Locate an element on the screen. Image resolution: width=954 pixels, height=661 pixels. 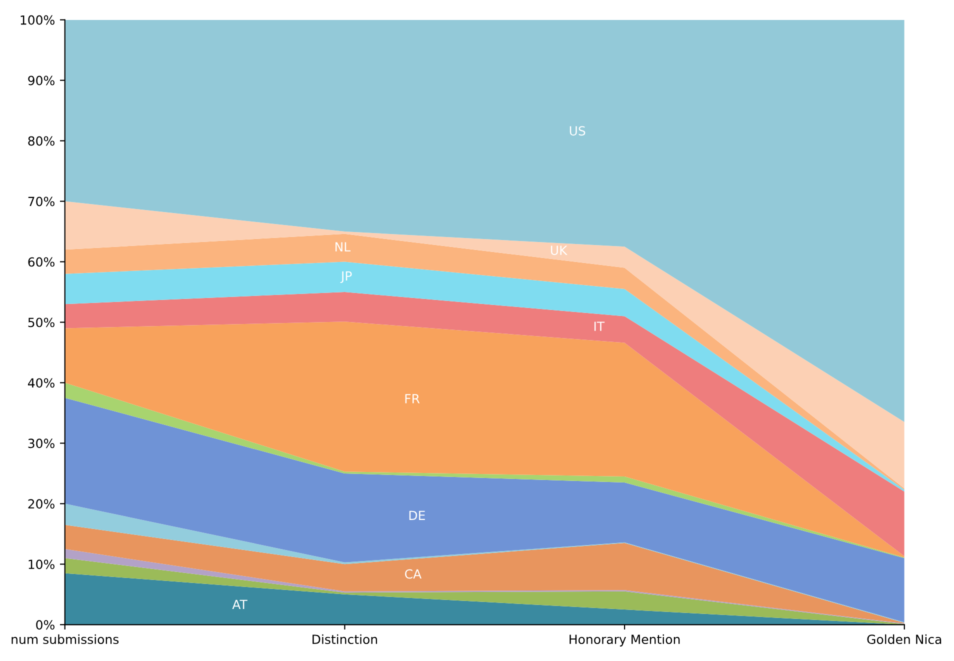
x-tick-label: Honorary Mention is located at coordinates (625, 640).